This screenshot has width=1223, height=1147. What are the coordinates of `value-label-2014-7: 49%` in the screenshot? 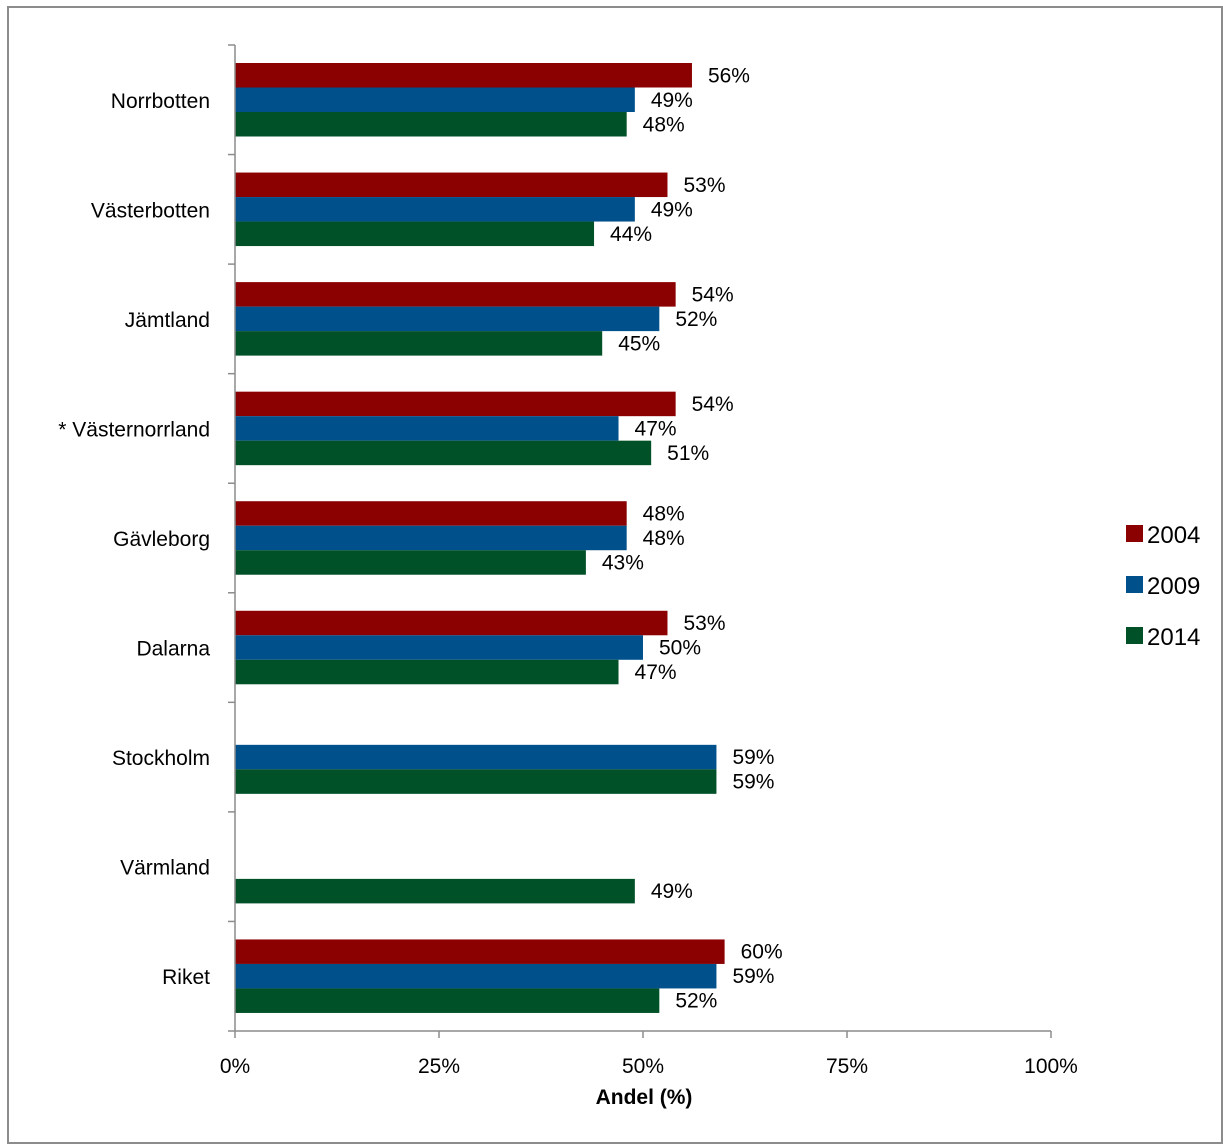 It's located at (672, 891).